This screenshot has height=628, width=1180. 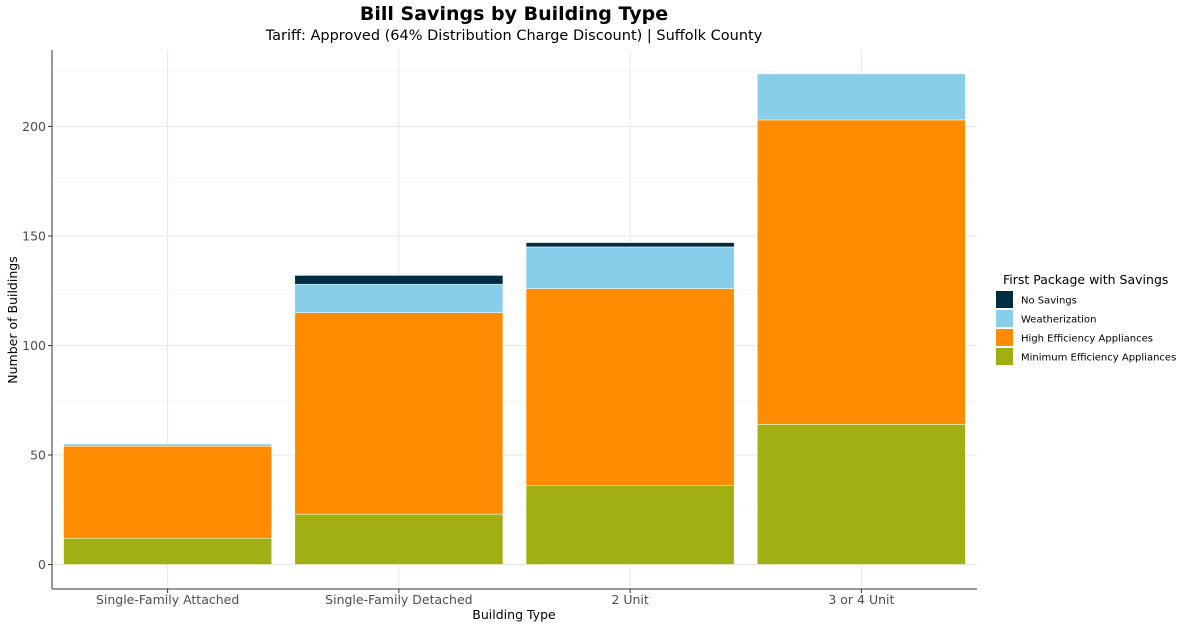 What do you see at coordinates (34, 236) in the screenshot?
I see `y-tick-label: 150` at bounding box center [34, 236].